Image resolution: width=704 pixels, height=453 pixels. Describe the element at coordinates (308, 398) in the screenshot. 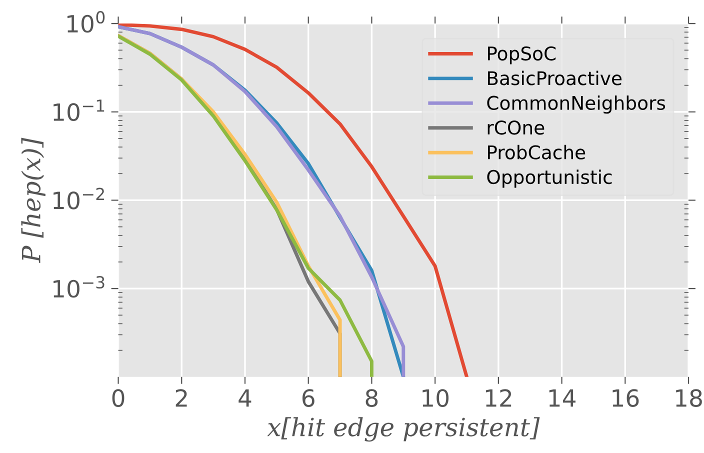

I see `x-tick-label: 6` at that location.